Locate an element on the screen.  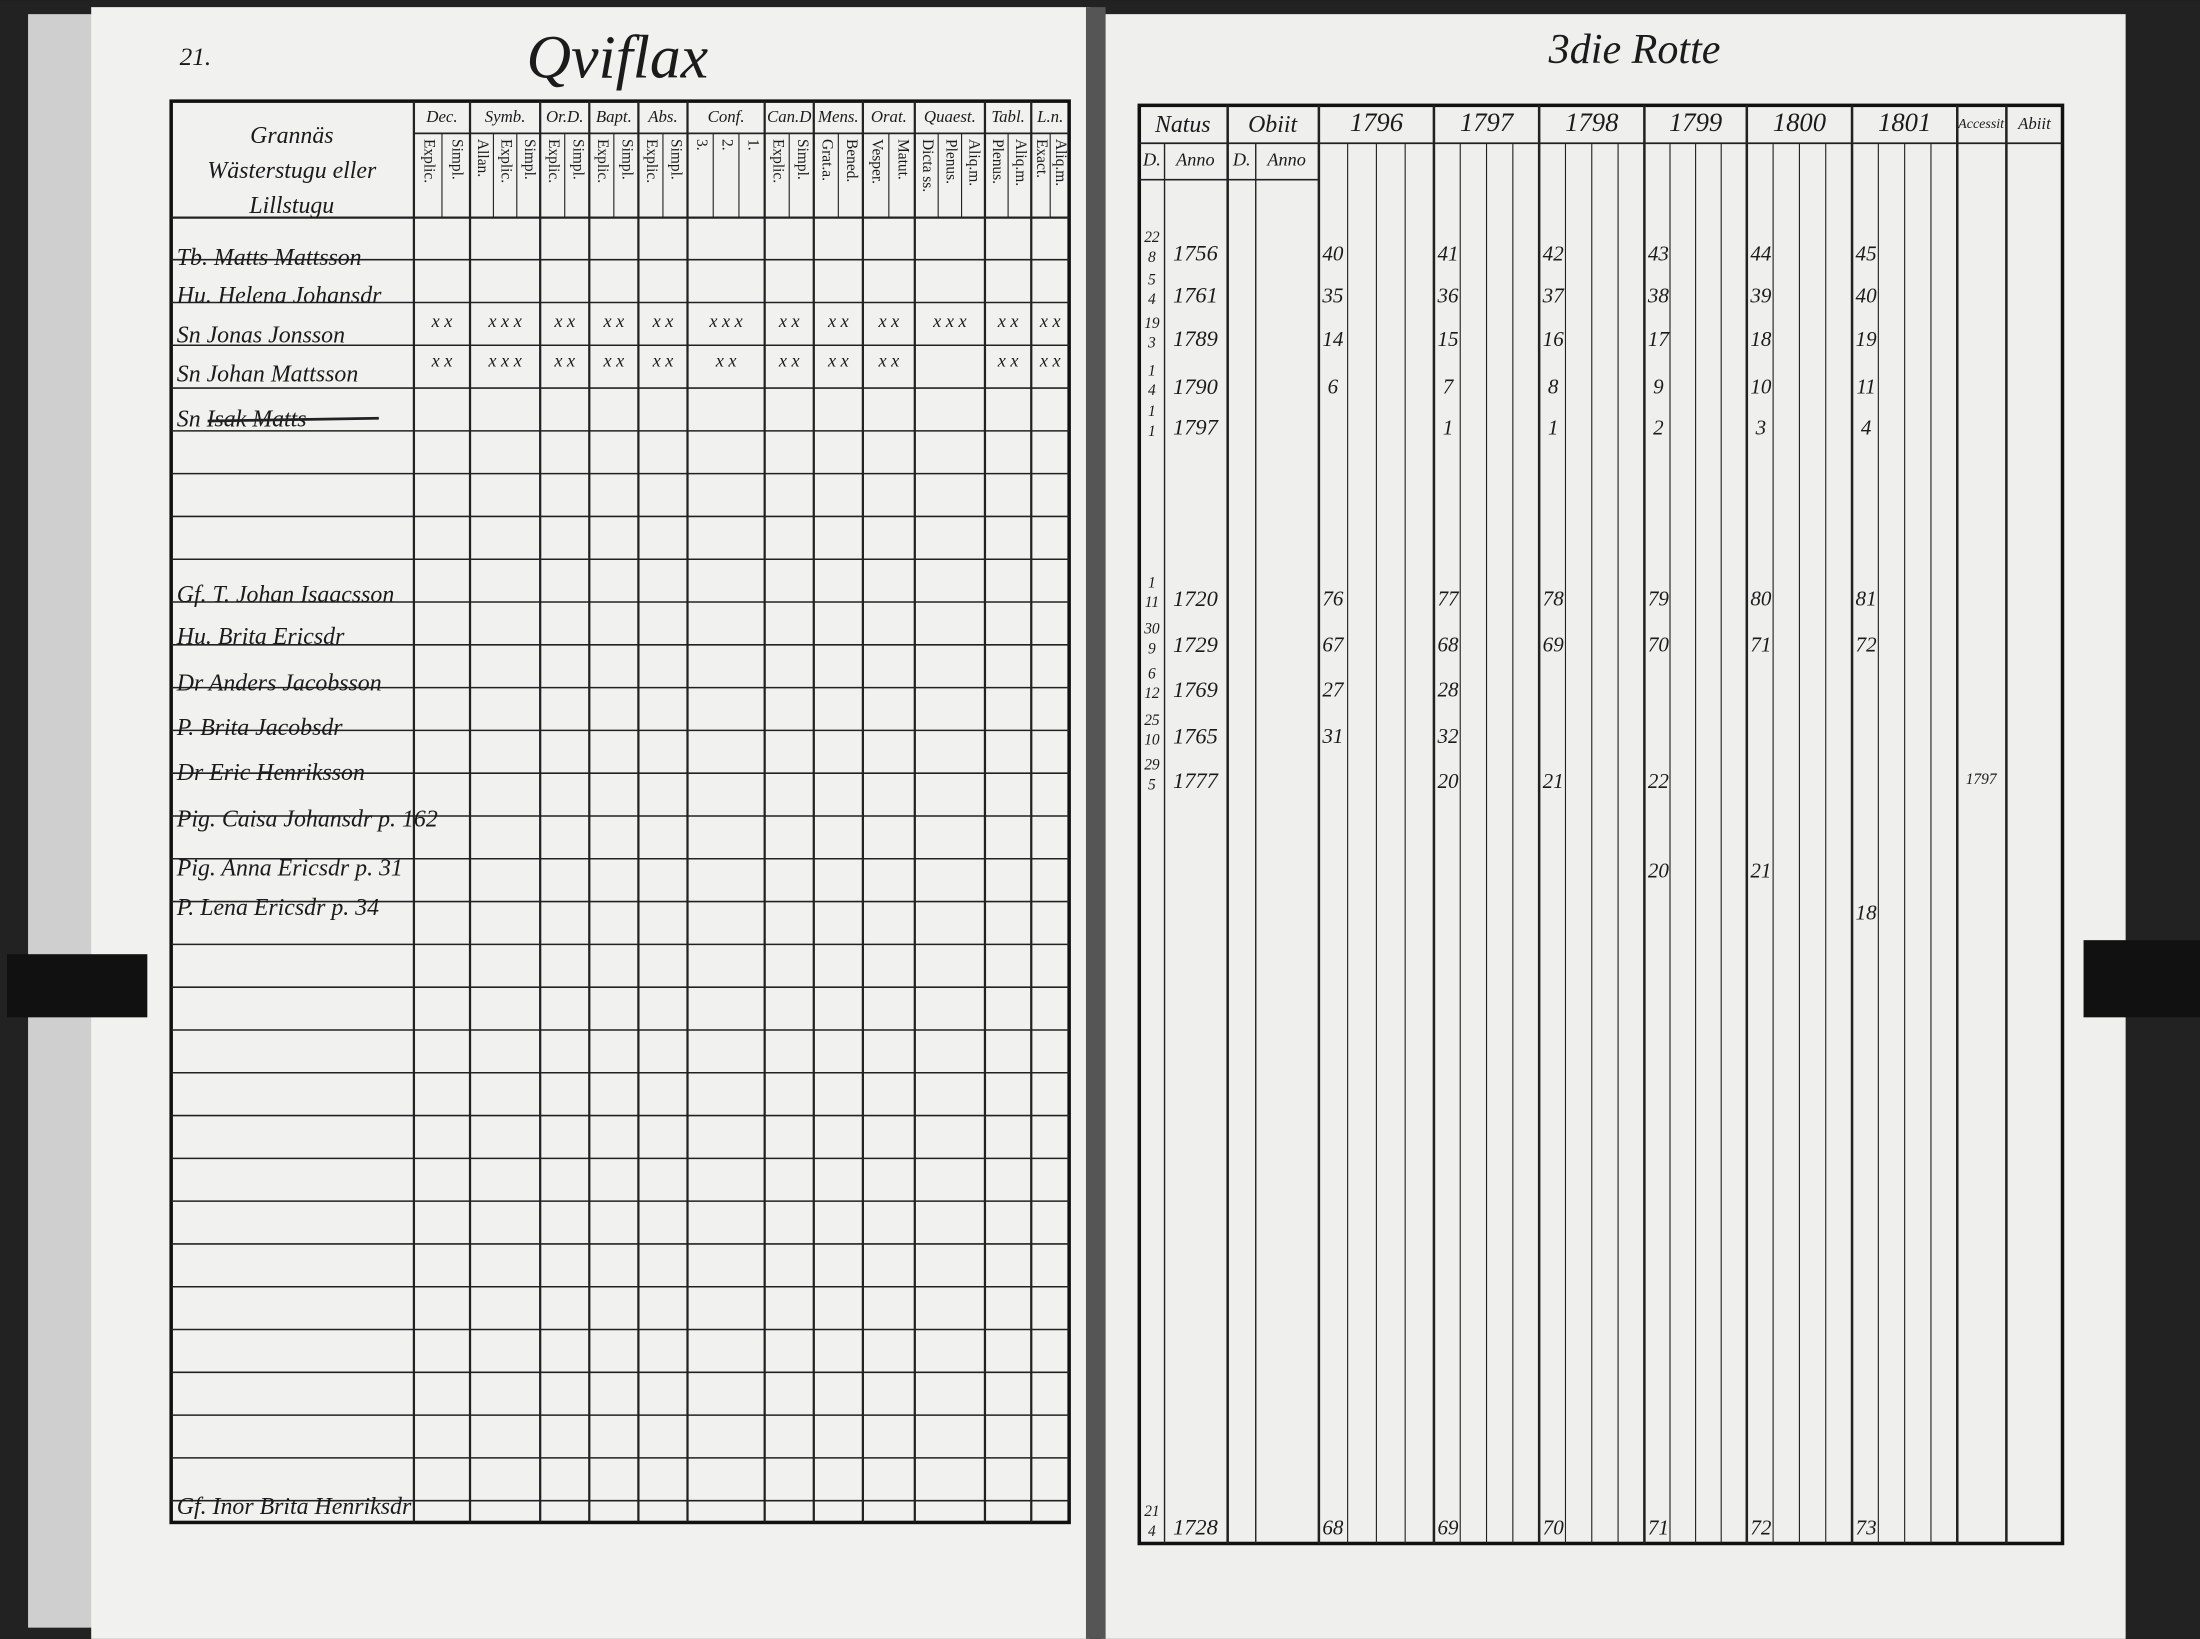
column-subhead: Anno is located at coordinates (1285, 160).